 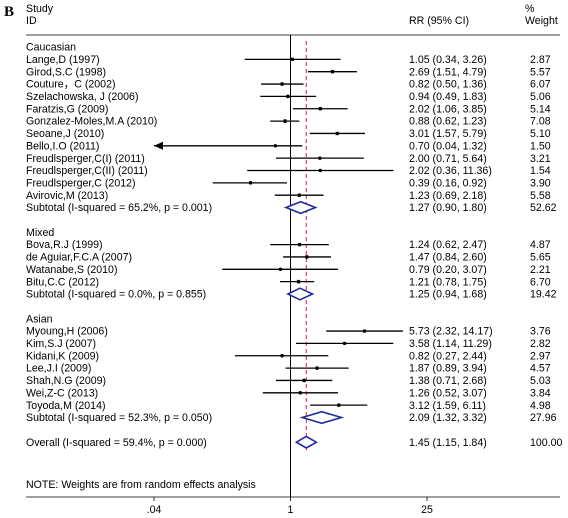 I want to click on weight-text: 3.90, so click(x=540, y=183).